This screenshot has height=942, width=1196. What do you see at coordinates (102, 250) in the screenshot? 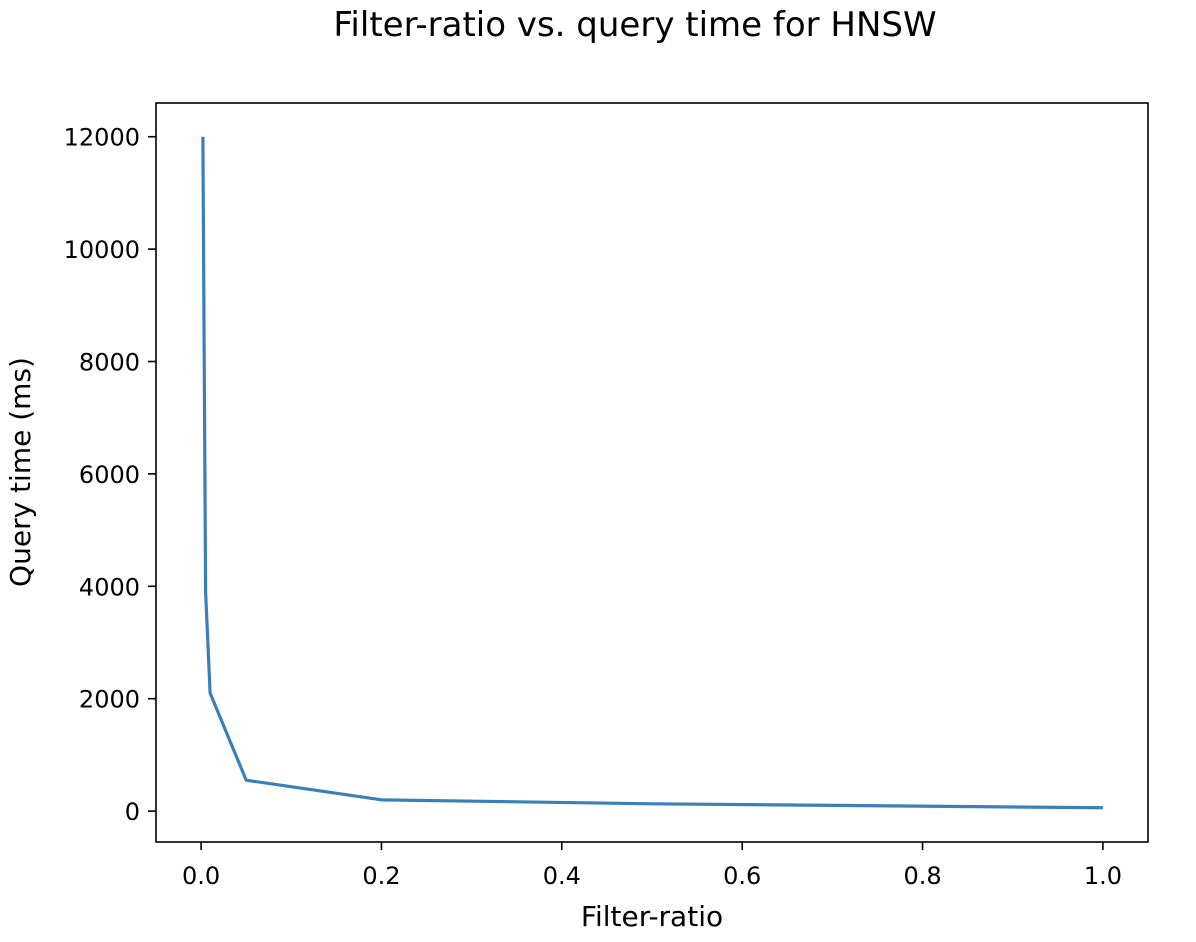
I see `y-tick-label: 10000` at bounding box center [102, 250].